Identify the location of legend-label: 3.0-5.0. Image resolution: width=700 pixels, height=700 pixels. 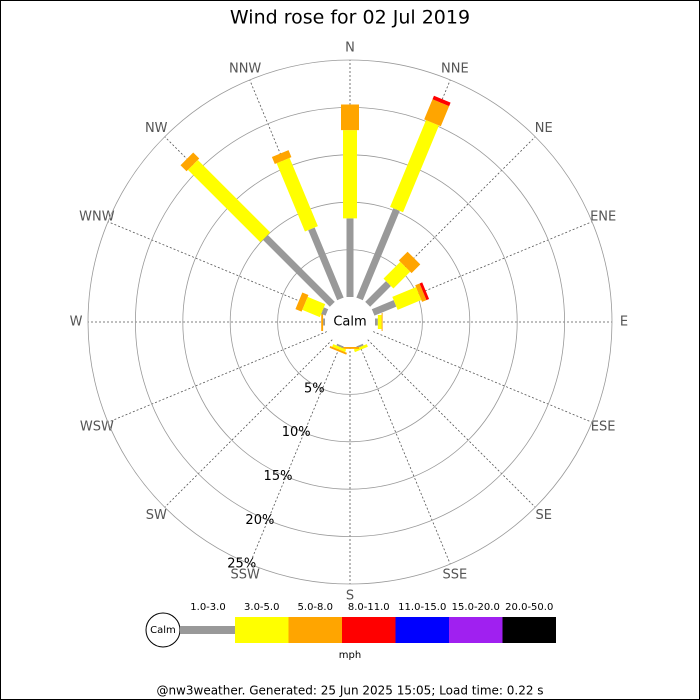
(261, 607).